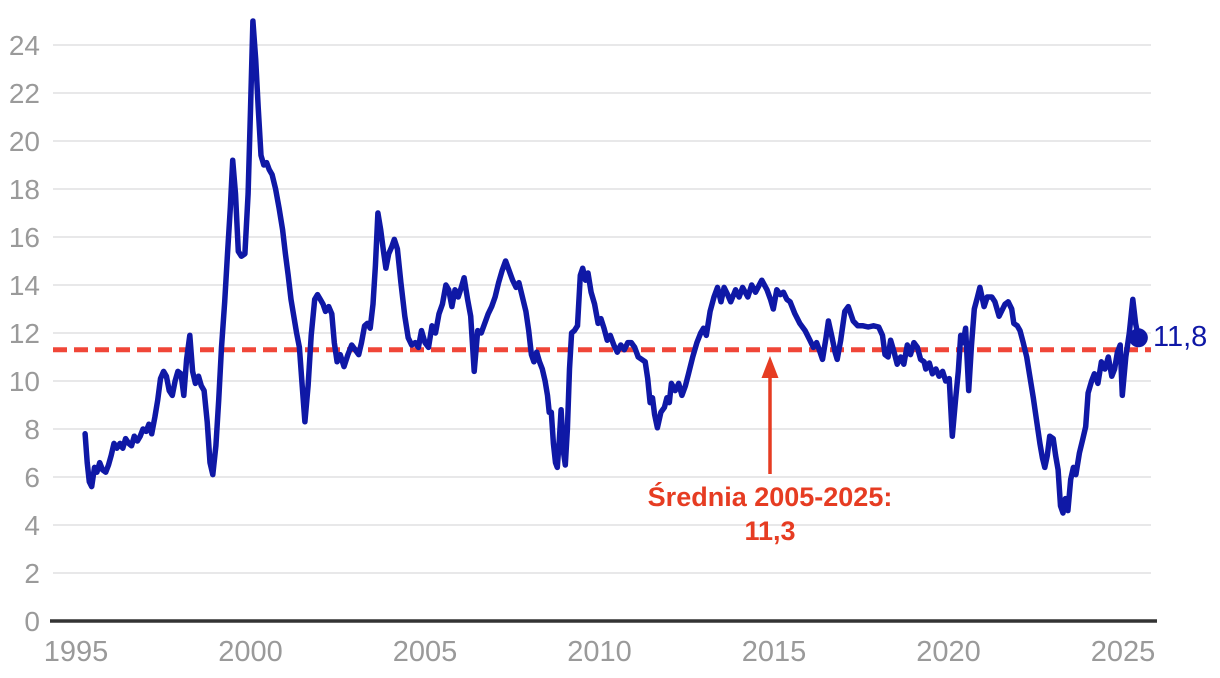  I want to click on y-tick-label: 24, so click(24, 45).